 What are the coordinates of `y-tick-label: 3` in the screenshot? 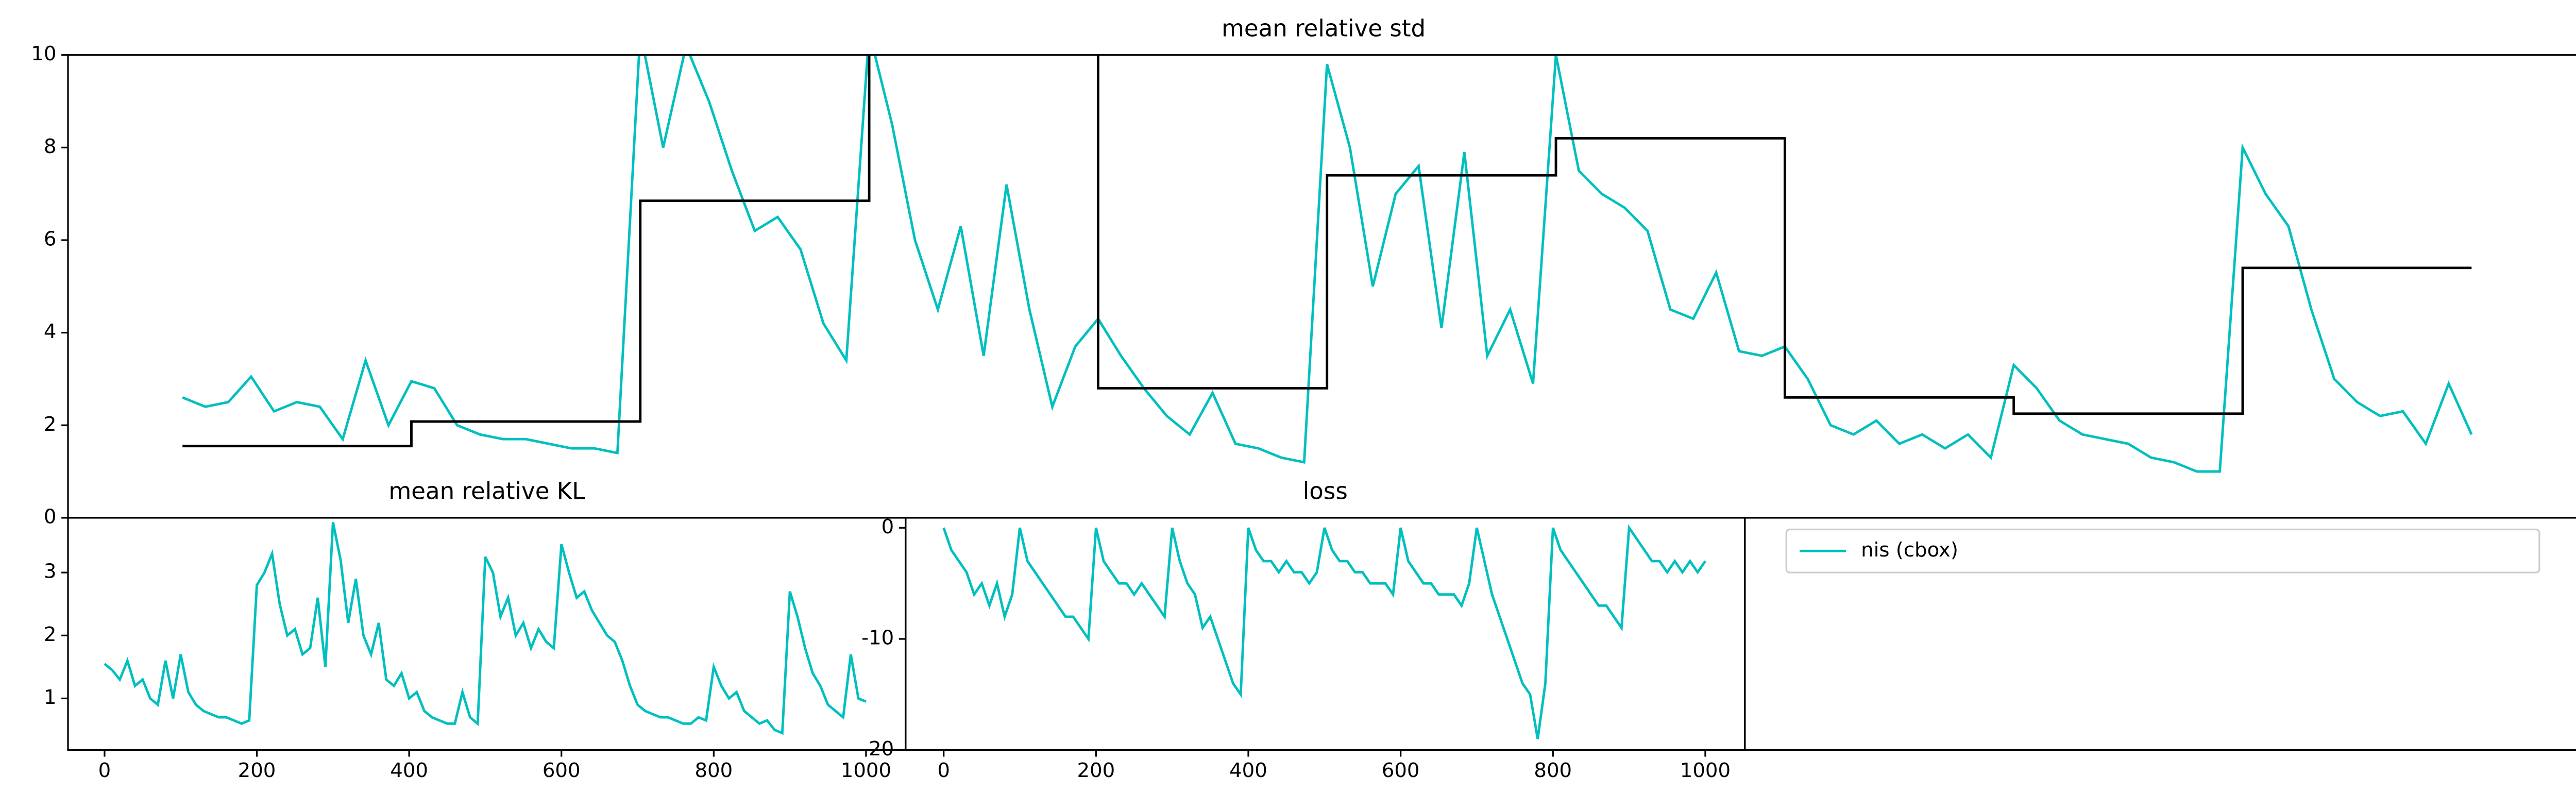 It's located at (51, 571).